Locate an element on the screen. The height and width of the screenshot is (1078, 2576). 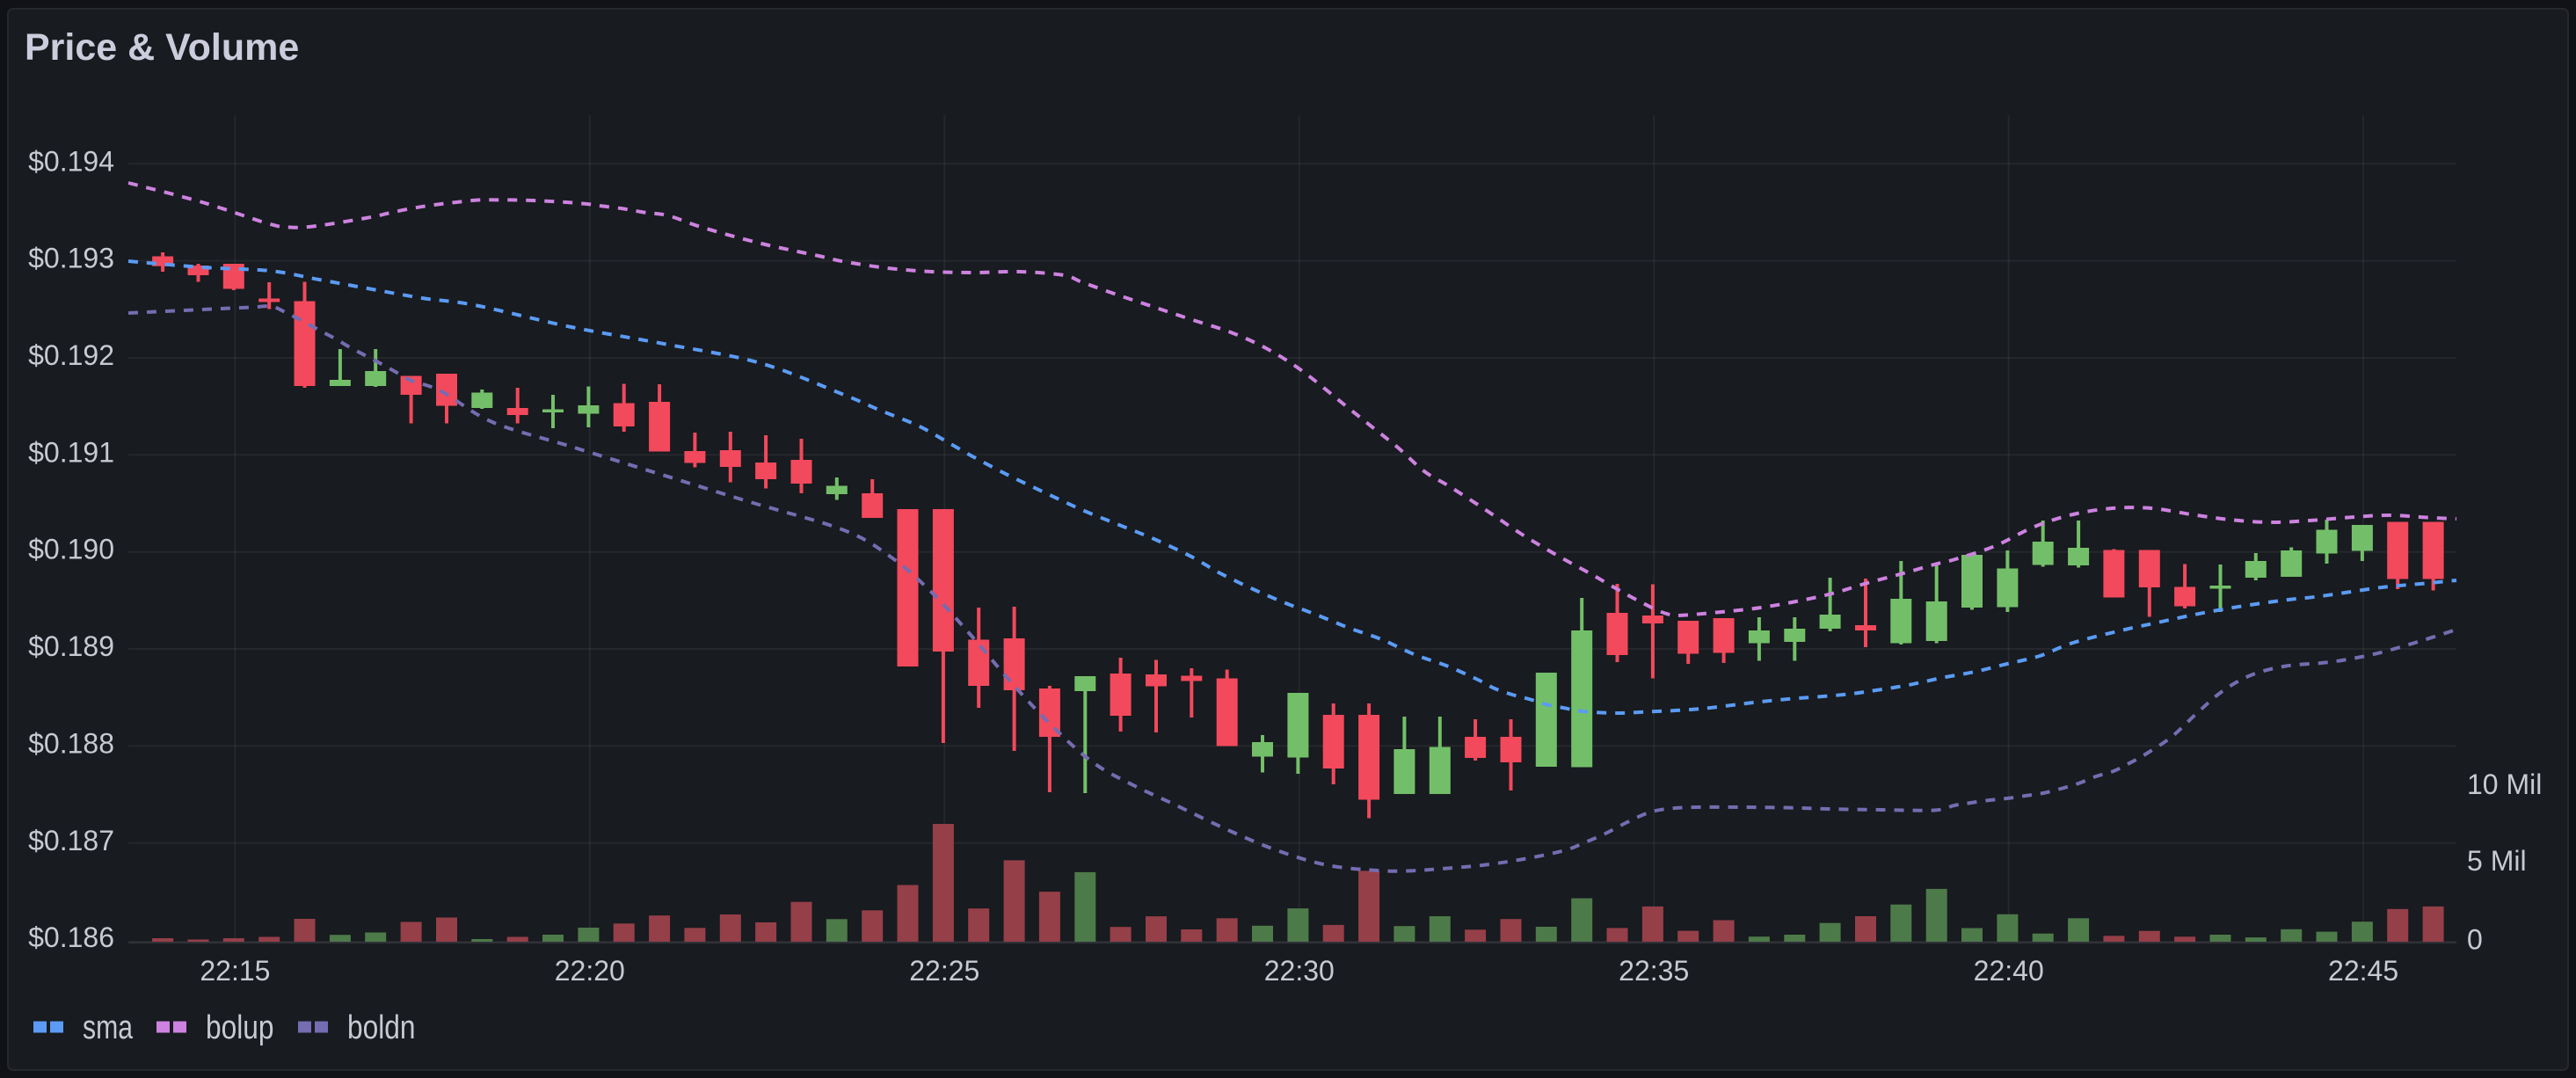
svg-text: bolup is located at coordinates (240, 1027).